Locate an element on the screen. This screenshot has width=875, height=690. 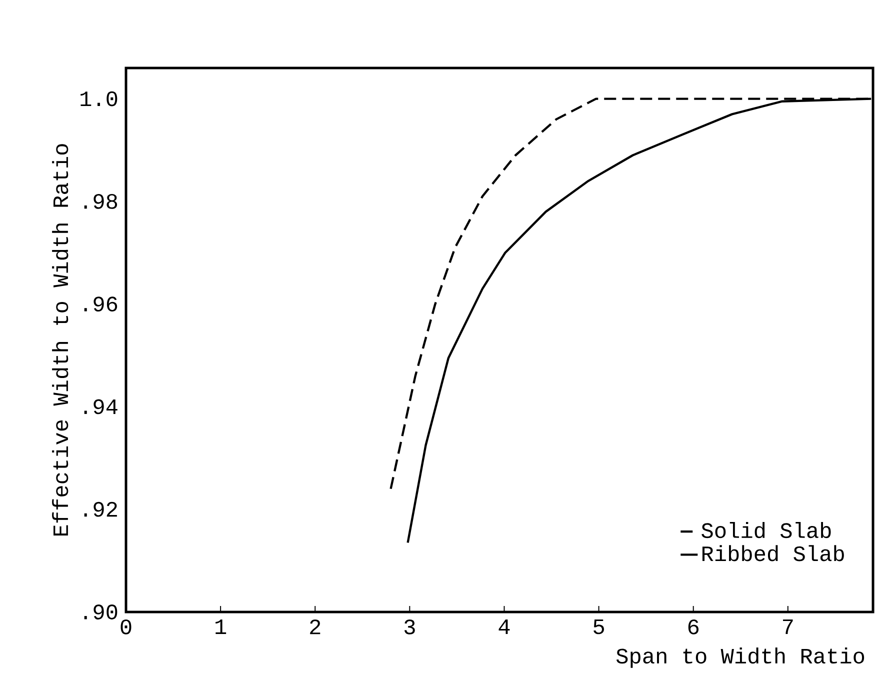
y-tick-label: .90 is located at coordinates (101, 612).